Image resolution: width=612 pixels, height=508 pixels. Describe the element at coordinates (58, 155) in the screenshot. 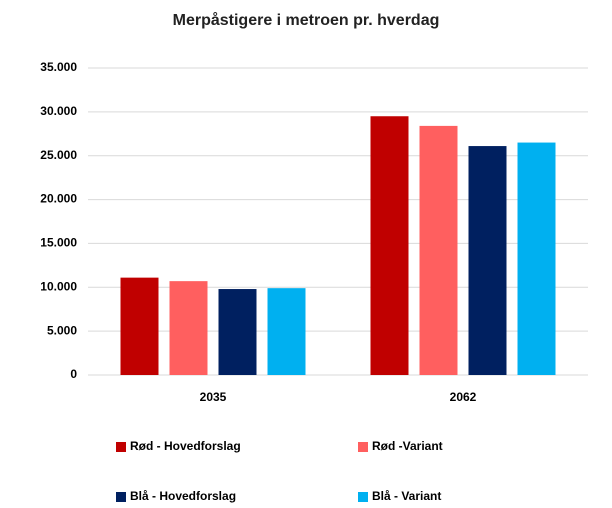

I see `y-tick-label: 25.000` at that location.